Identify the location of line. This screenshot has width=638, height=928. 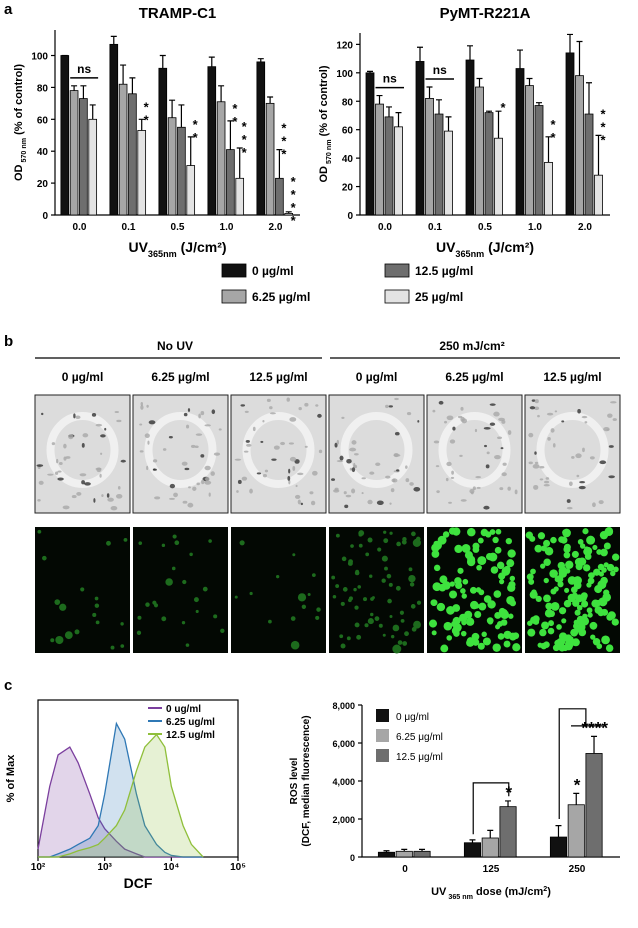
(121, 789).